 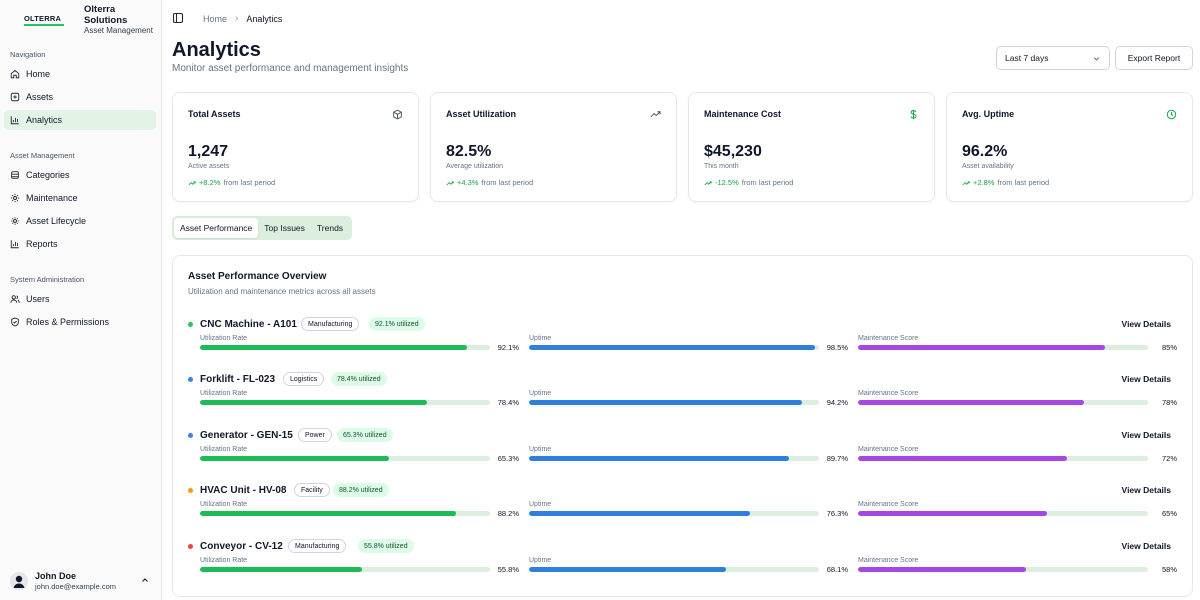 I want to click on logo-accent-bar, so click(x=44, y=24).